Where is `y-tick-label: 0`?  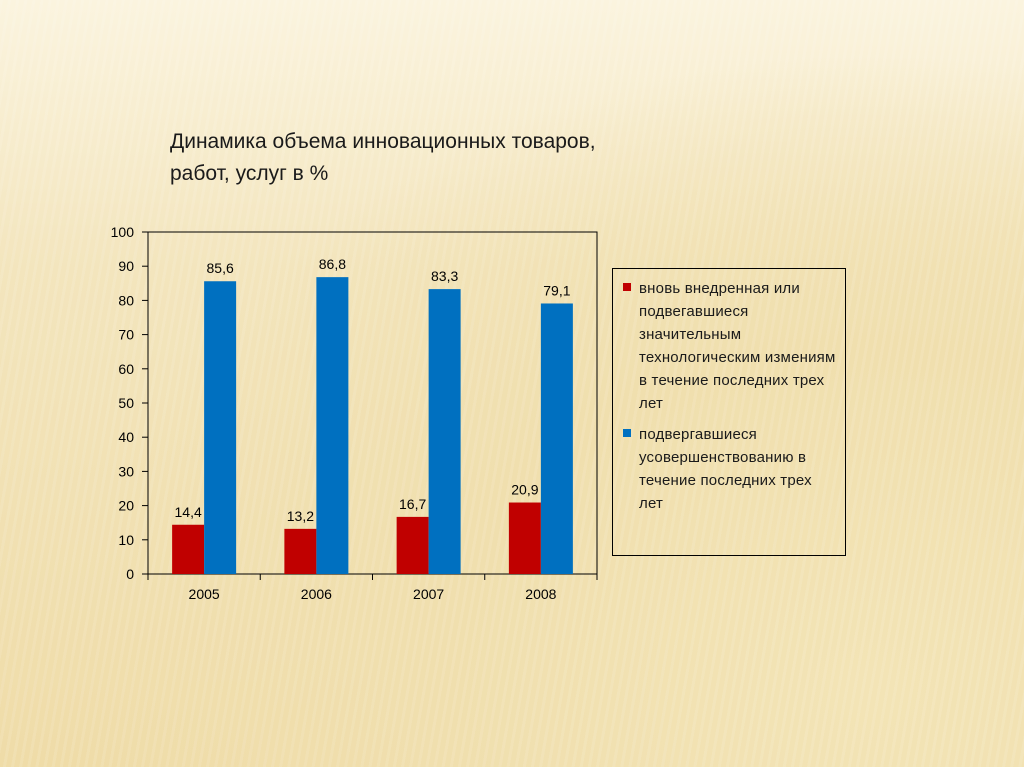
y-tick-label: 0 is located at coordinates (130, 574).